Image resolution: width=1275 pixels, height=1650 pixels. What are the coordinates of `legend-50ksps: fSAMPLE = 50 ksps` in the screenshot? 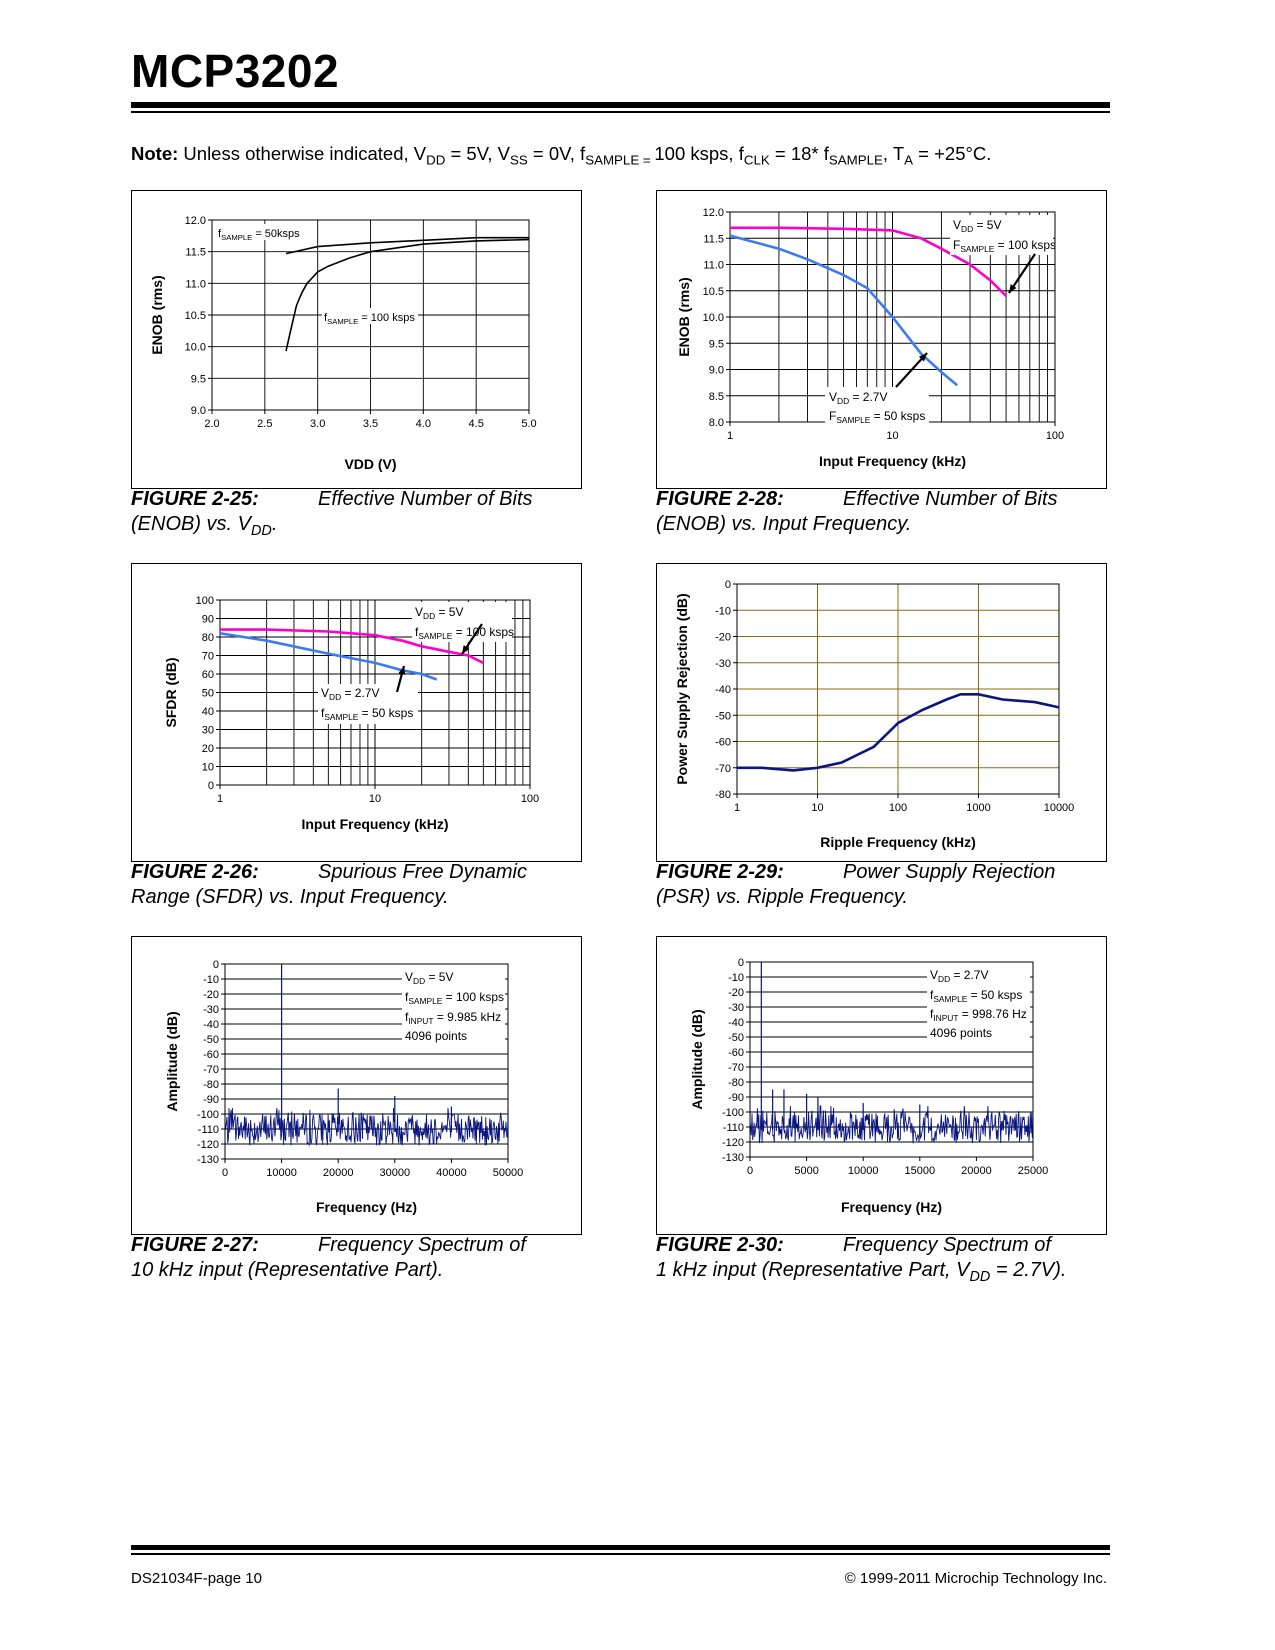 It's located at (367, 714).